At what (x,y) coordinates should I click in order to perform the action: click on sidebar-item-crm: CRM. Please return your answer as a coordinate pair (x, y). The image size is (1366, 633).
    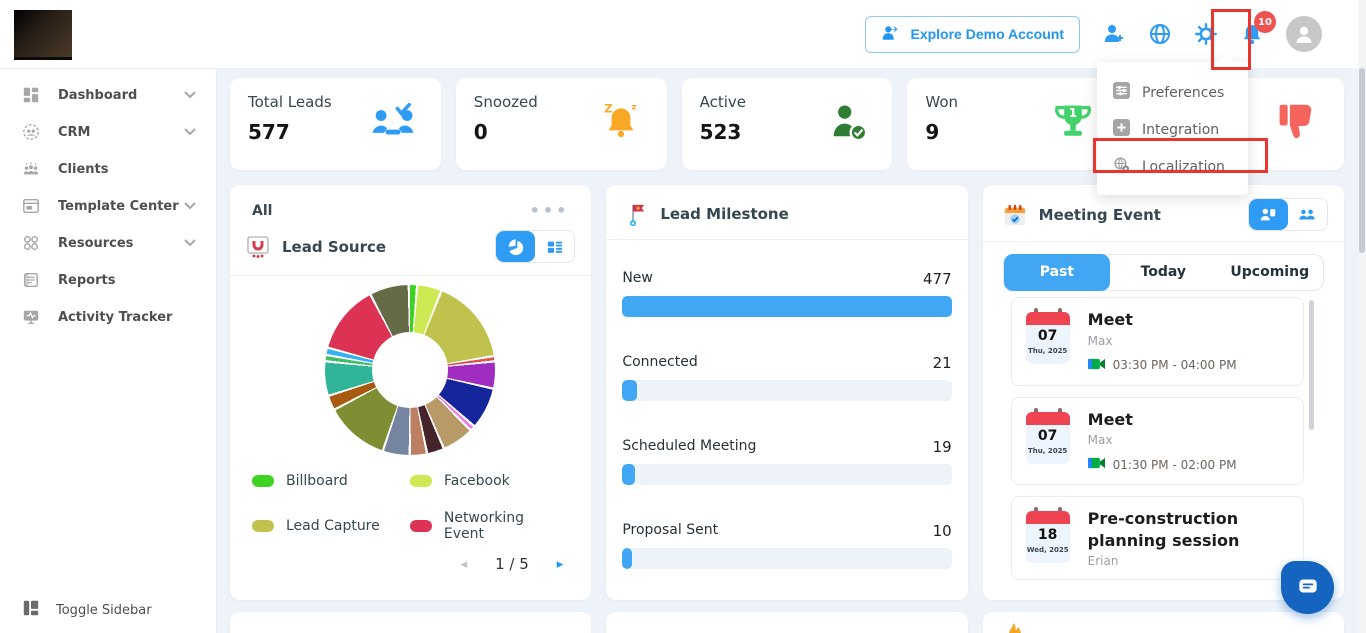
    Looking at the image, I should click on (108, 132).